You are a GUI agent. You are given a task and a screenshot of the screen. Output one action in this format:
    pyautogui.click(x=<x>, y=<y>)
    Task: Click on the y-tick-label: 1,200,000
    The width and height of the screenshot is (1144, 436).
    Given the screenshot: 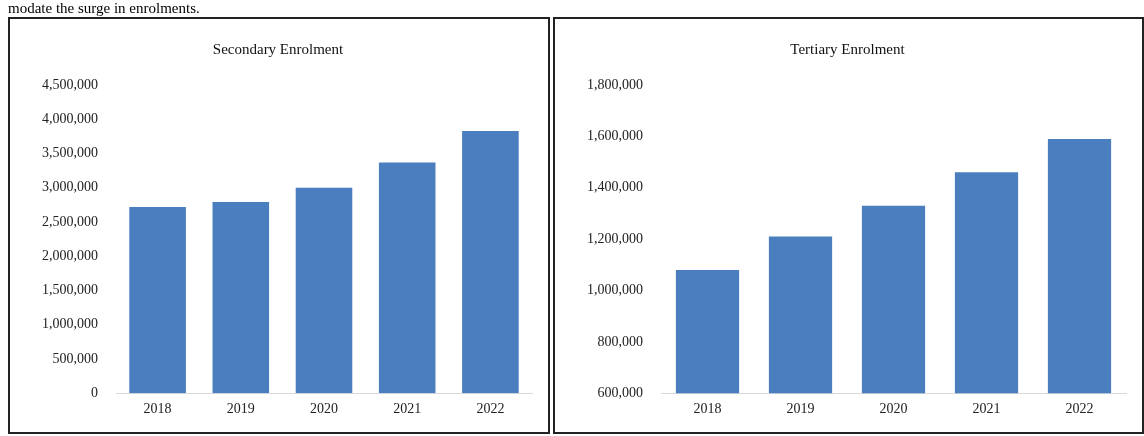 What is the action you would take?
    pyautogui.click(x=615, y=238)
    